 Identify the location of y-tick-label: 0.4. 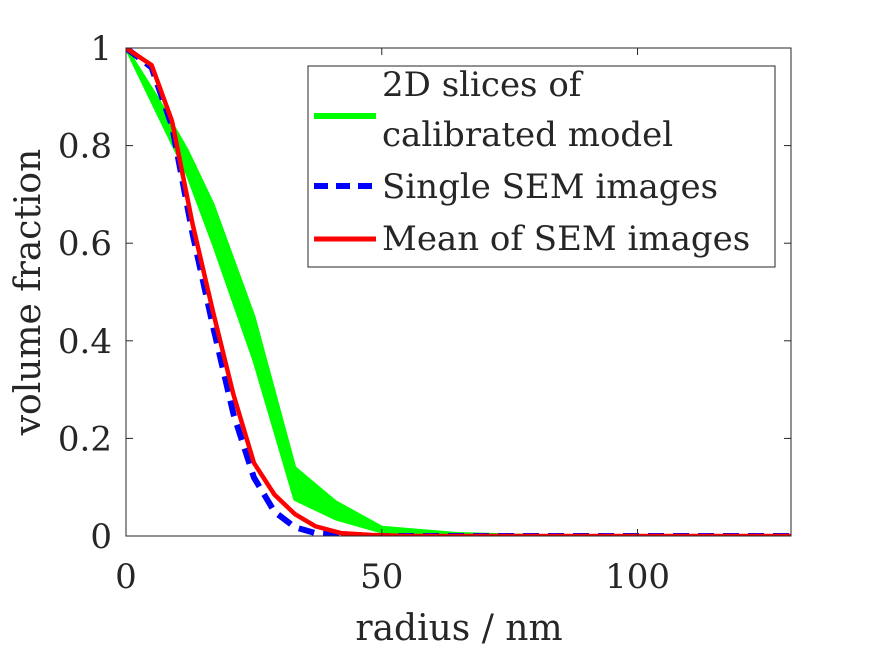
(85, 342).